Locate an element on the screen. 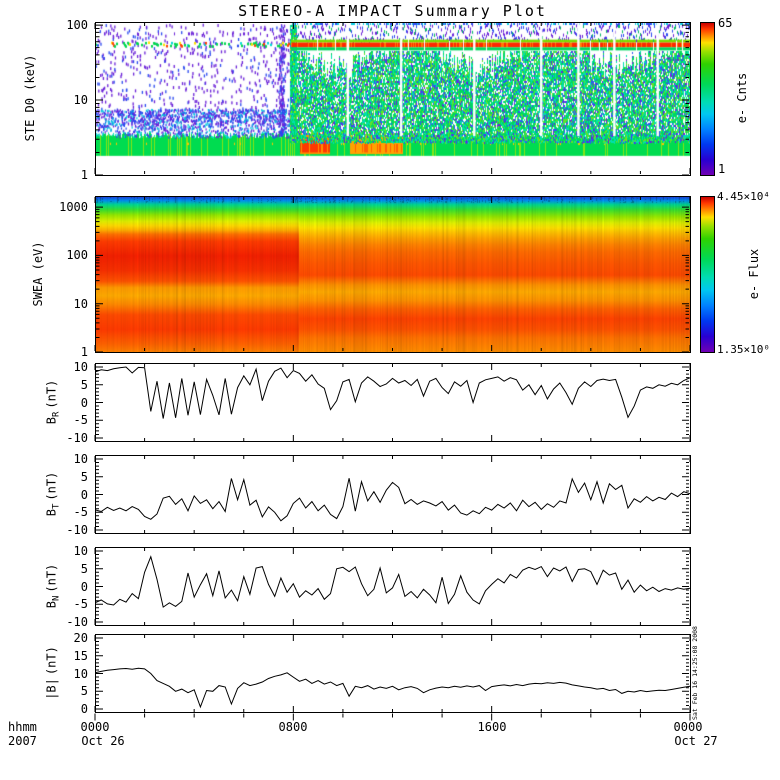 This screenshot has height=780, width=780. xtick-time-3: 0000 is located at coordinates (688, 727).